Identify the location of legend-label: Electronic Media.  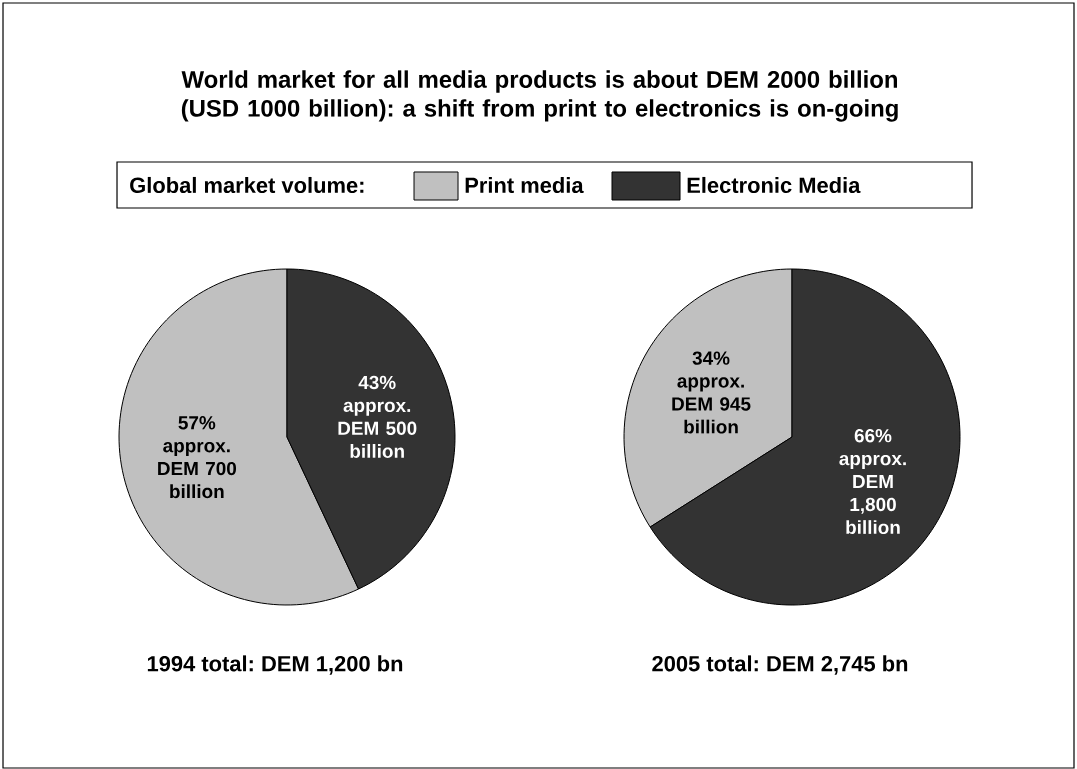
(774, 185).